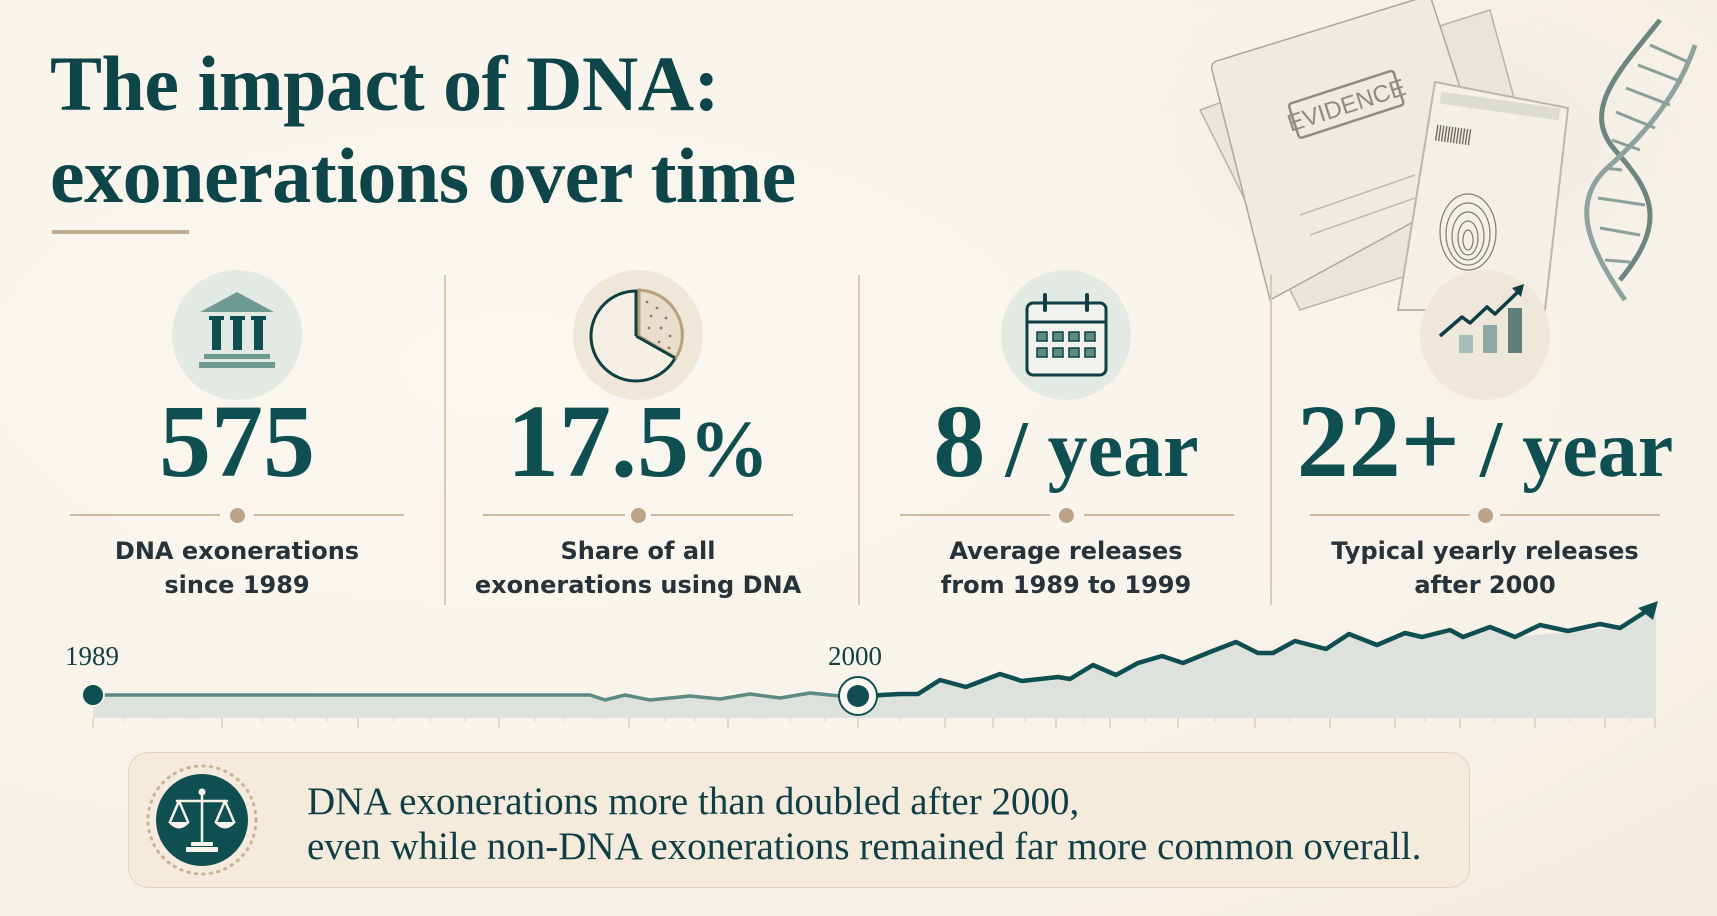  What do you see at coordinates (1485, 335) in the screenshot?
I see `trend-chart-icon` at bounding box center [1485, 335].